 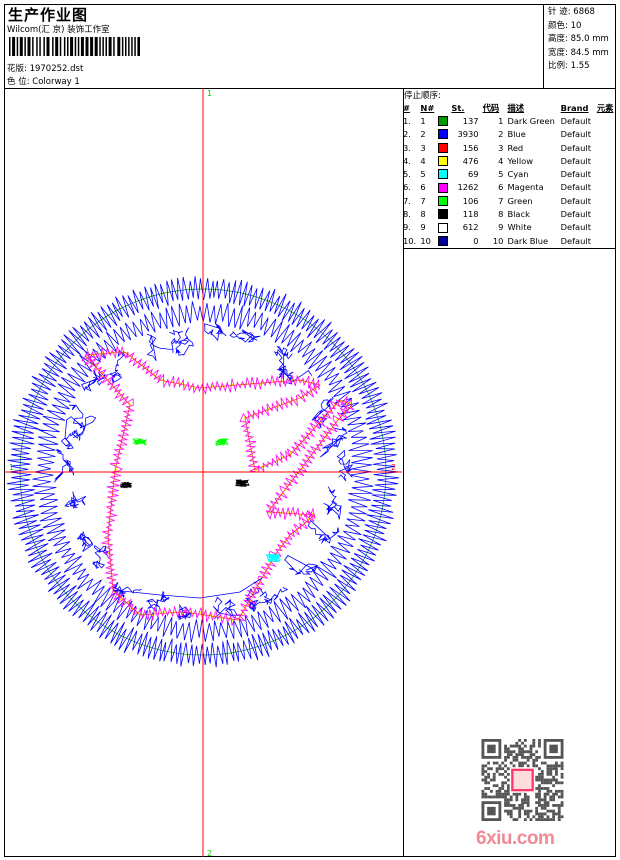 What do you see at coordinates (501, 160) in the screenshot?
I see `row-code: 4` at bounding box center [501, 160].